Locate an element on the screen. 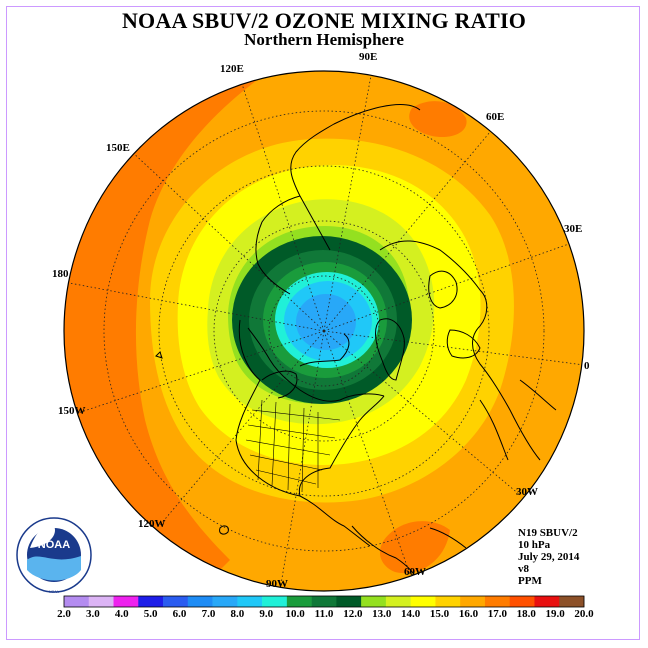  colorbar-tick-label: 8.0 is located at coordinates (237, 614).